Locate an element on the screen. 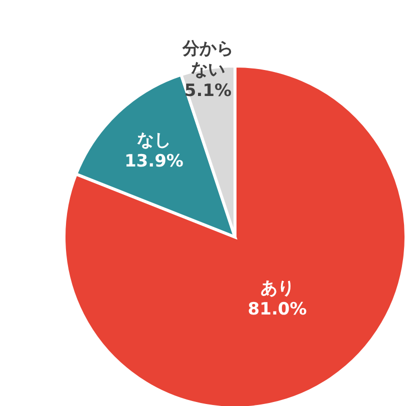 Image resolution: width=411 pixels, height=406 pixels. slice-label: 分からない is located at coordinates (207, 59).